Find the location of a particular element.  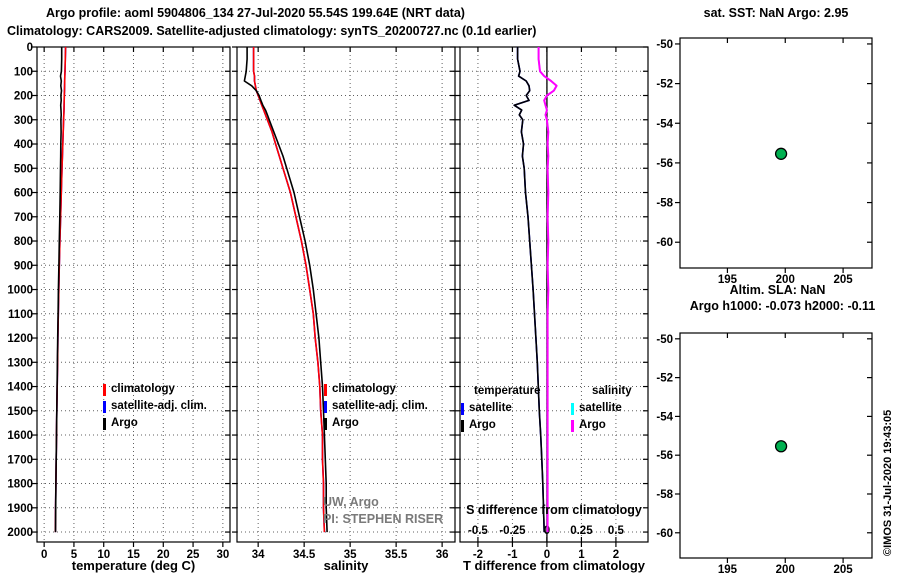

legend-label-argo: Argo is located at coordinates (345, 423).